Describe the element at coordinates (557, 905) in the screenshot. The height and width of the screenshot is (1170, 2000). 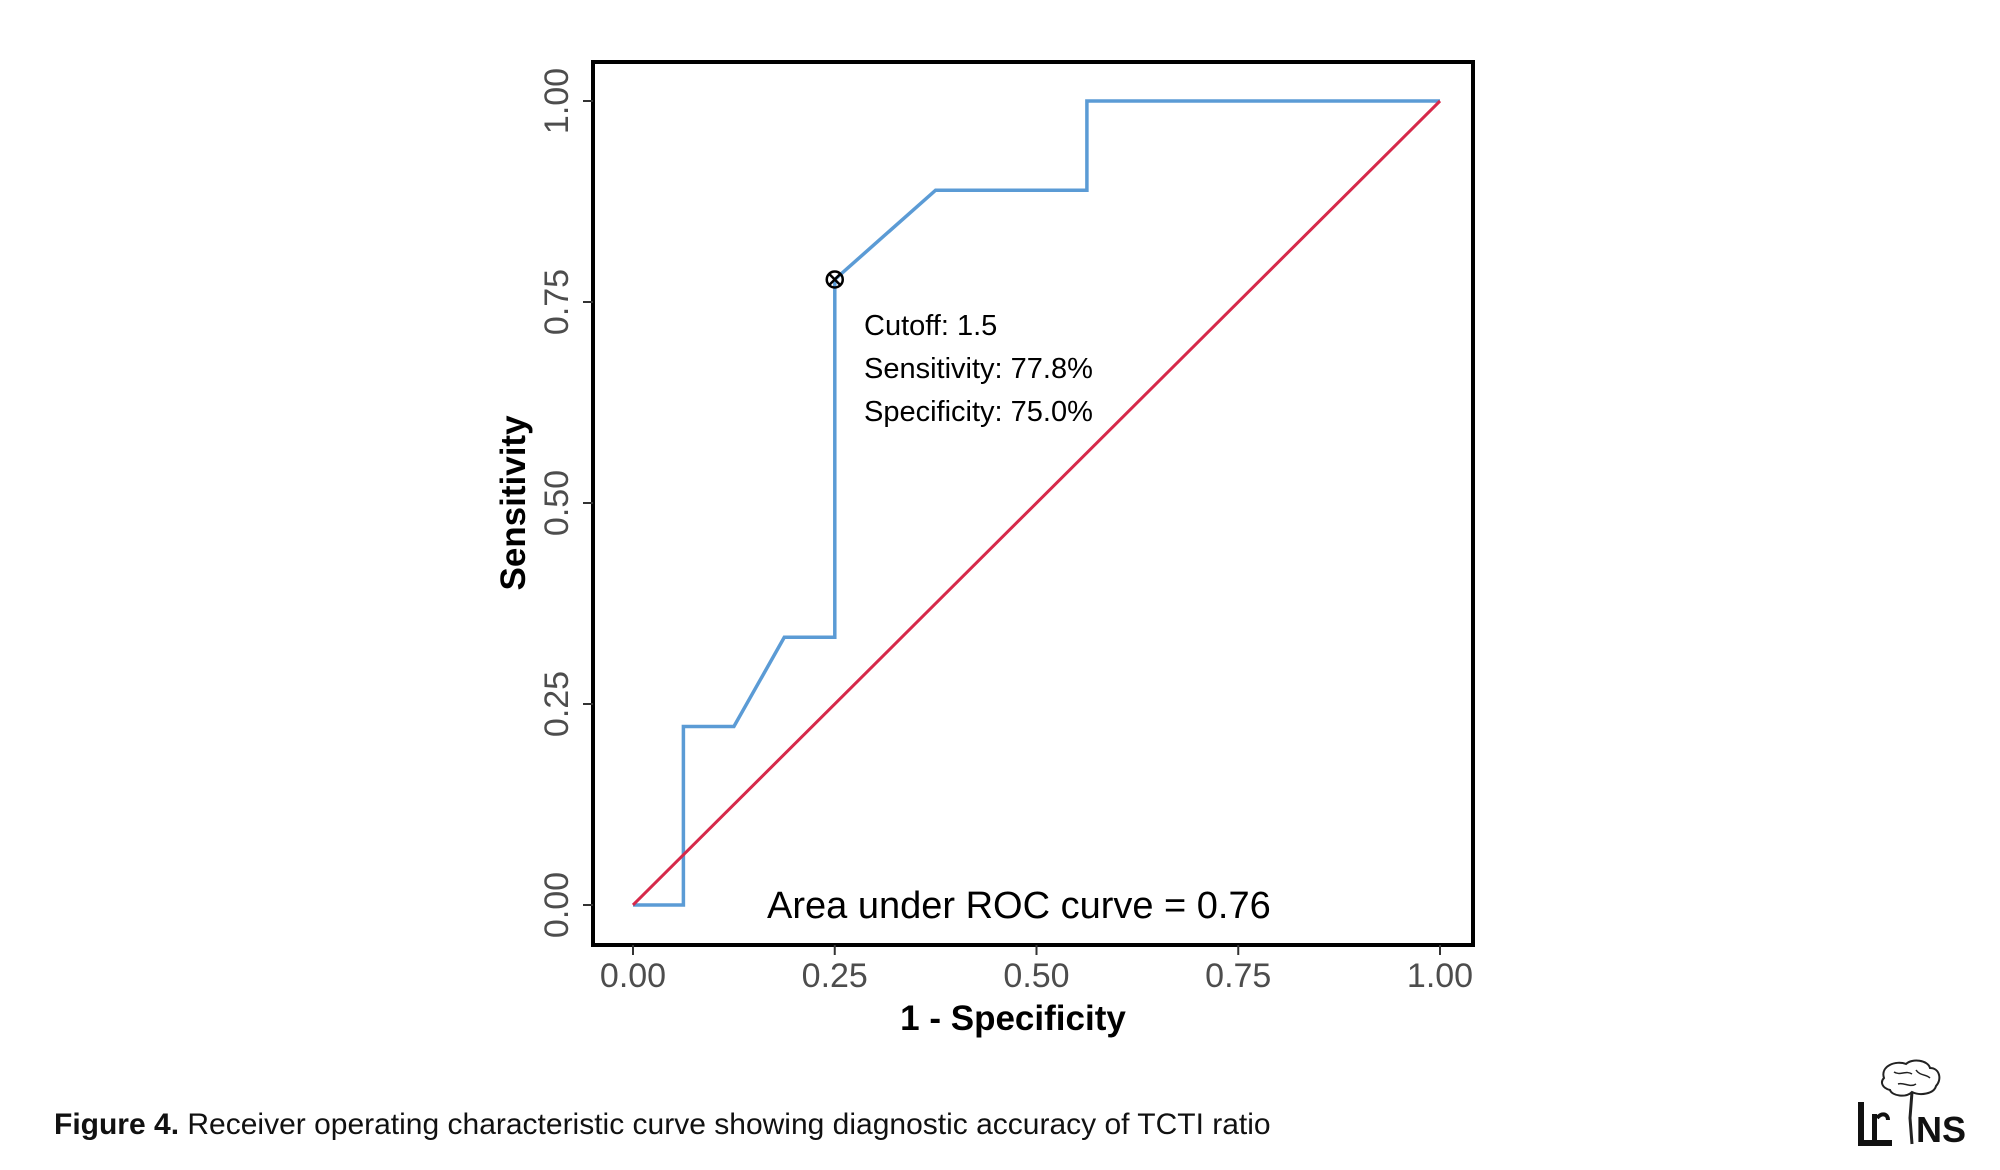
I see `y-tick-label: 0.00` at that location.